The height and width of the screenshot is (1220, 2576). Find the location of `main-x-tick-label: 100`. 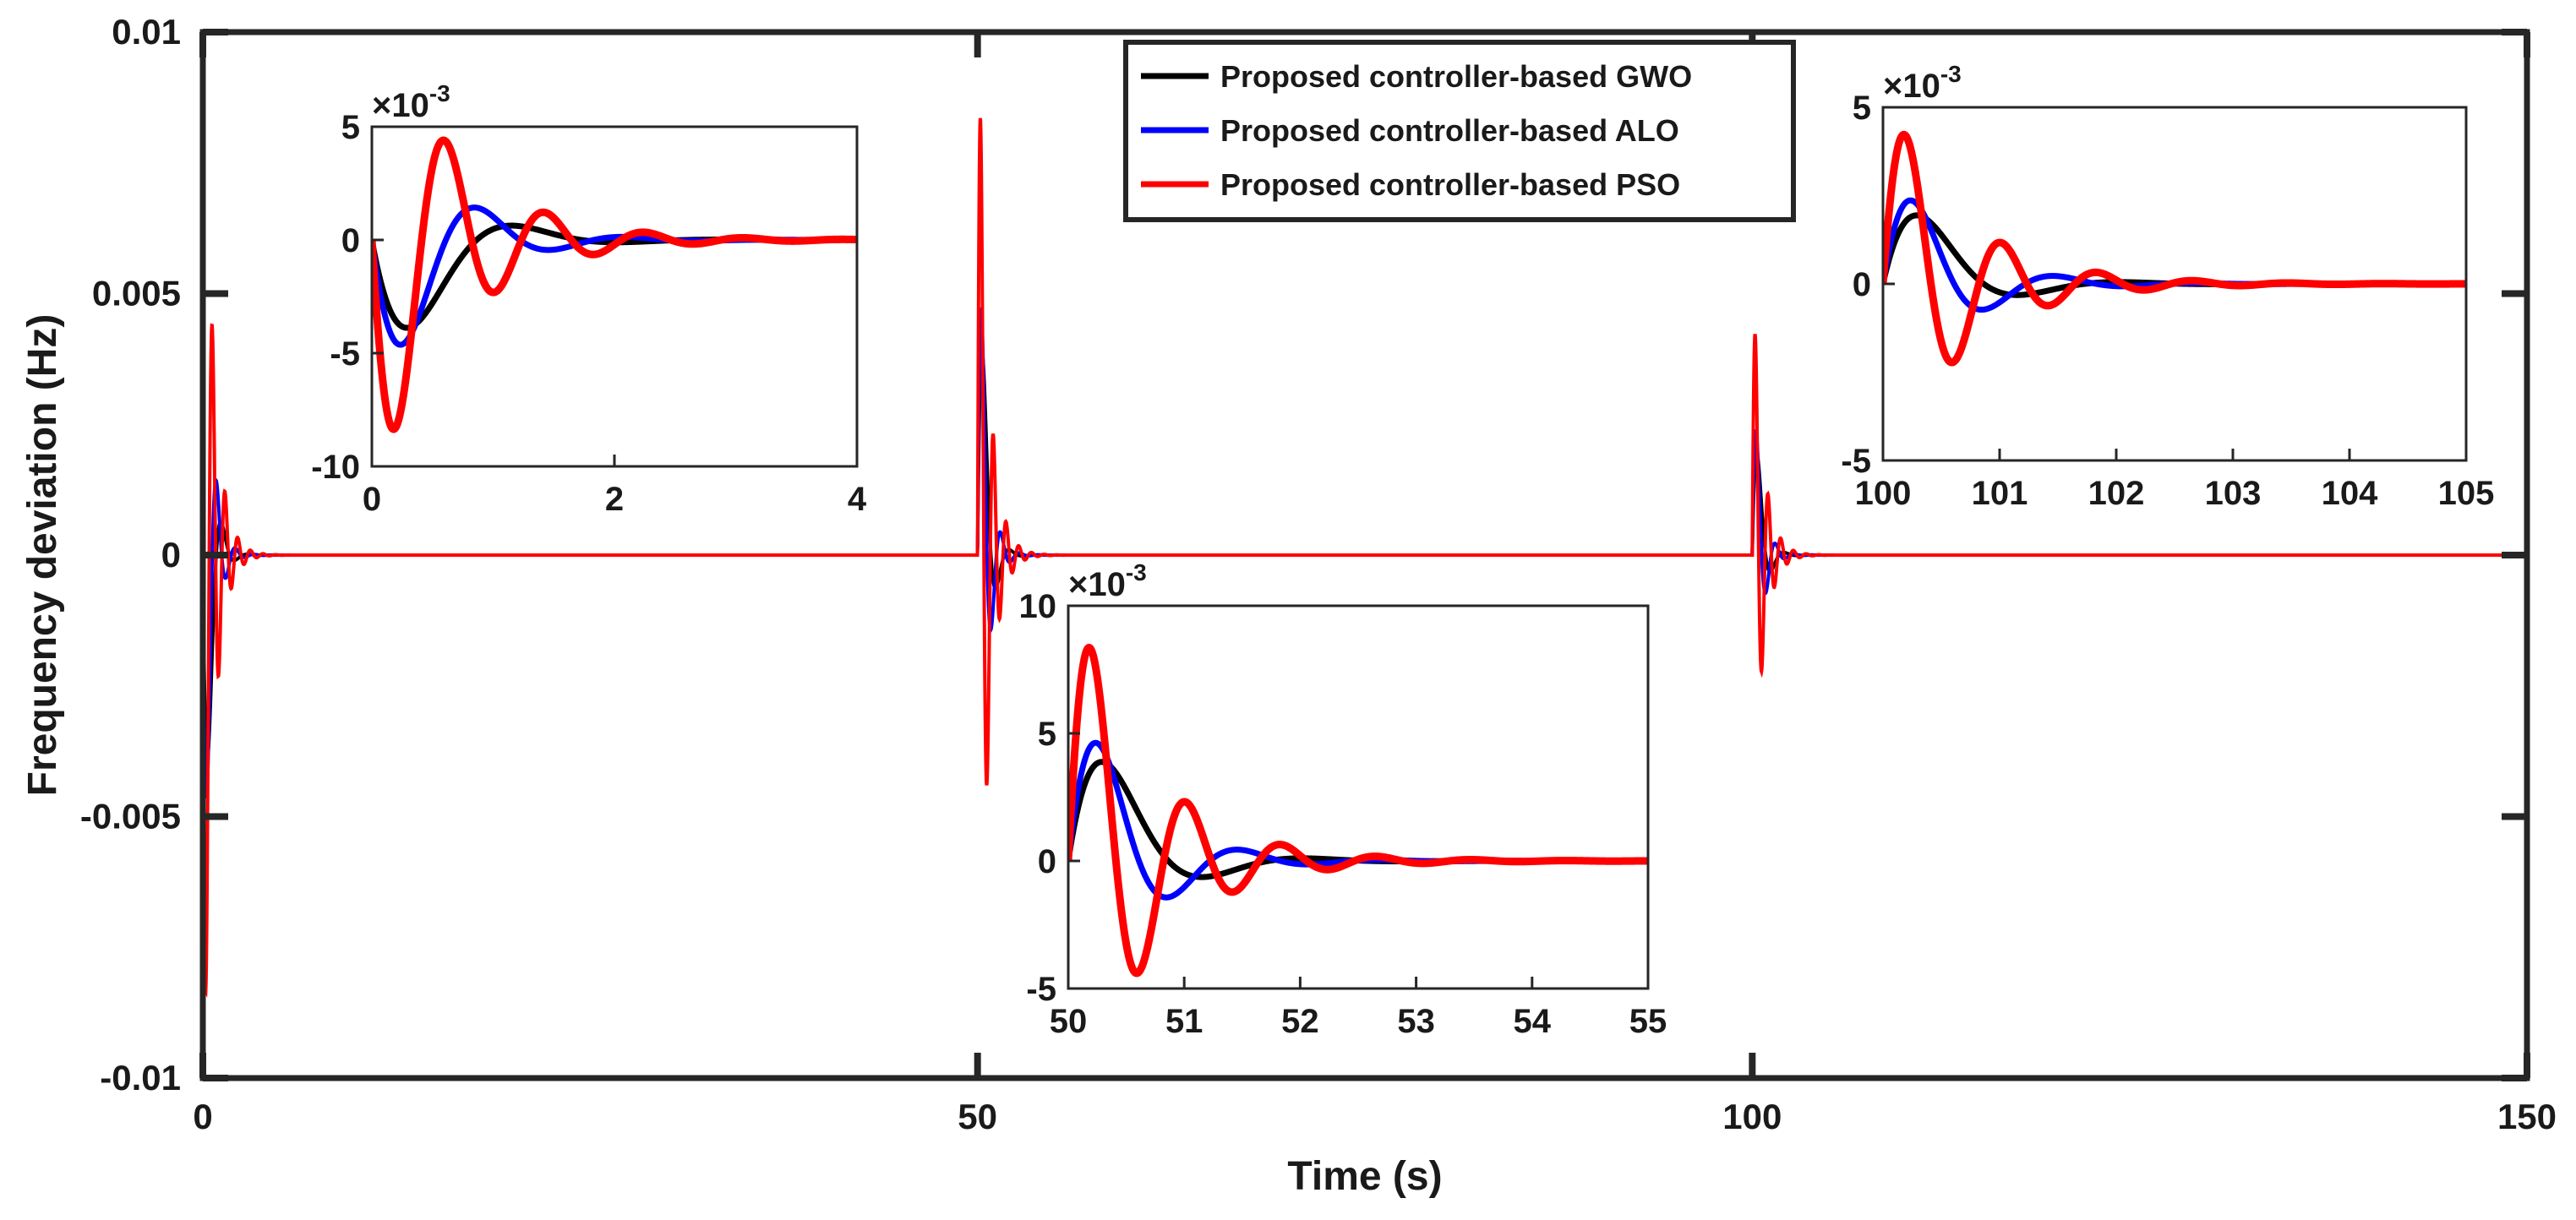

main-x-tick-label: 100 is located at coordinates (1752, 1116).